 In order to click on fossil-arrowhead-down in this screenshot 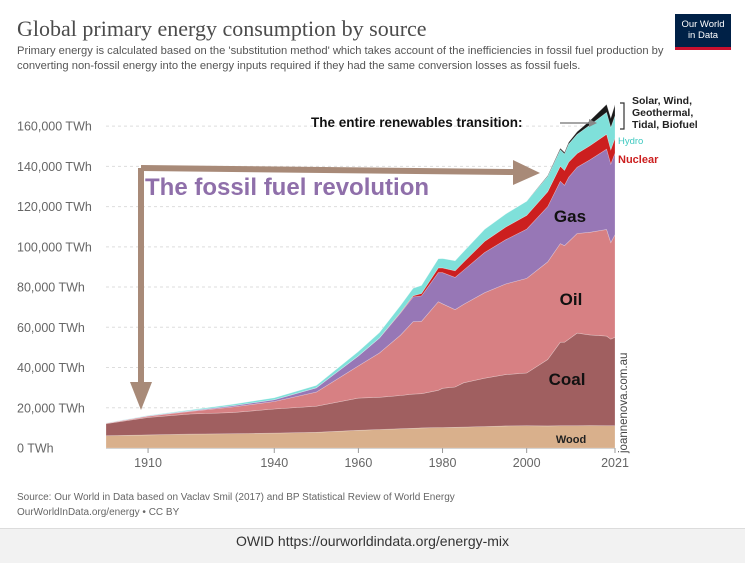, I will do `click(141, 396)`.